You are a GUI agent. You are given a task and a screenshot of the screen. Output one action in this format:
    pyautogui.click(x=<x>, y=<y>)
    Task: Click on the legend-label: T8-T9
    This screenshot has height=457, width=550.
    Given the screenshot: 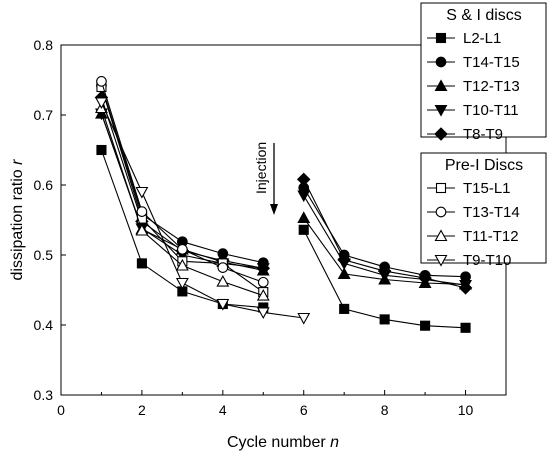 What is the action you would take?
    pyautogui.click(x=483, y=134)
    